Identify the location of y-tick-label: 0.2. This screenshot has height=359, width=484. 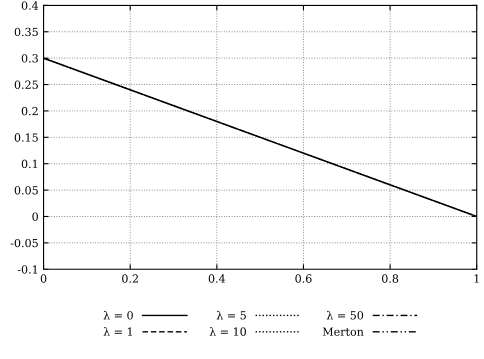
(30, 111).